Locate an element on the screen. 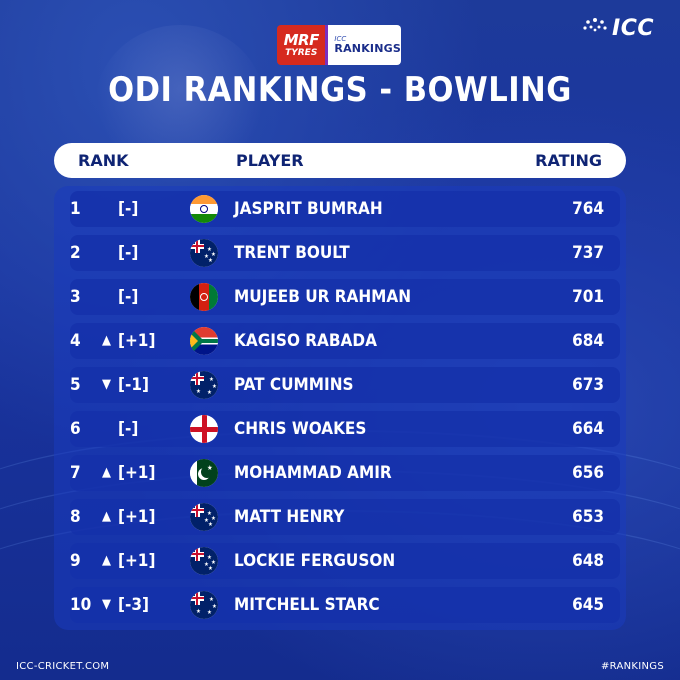 This screenshot has width=680, height=680. mrf-logo-text: MRF is located at coordinates (301, 39).